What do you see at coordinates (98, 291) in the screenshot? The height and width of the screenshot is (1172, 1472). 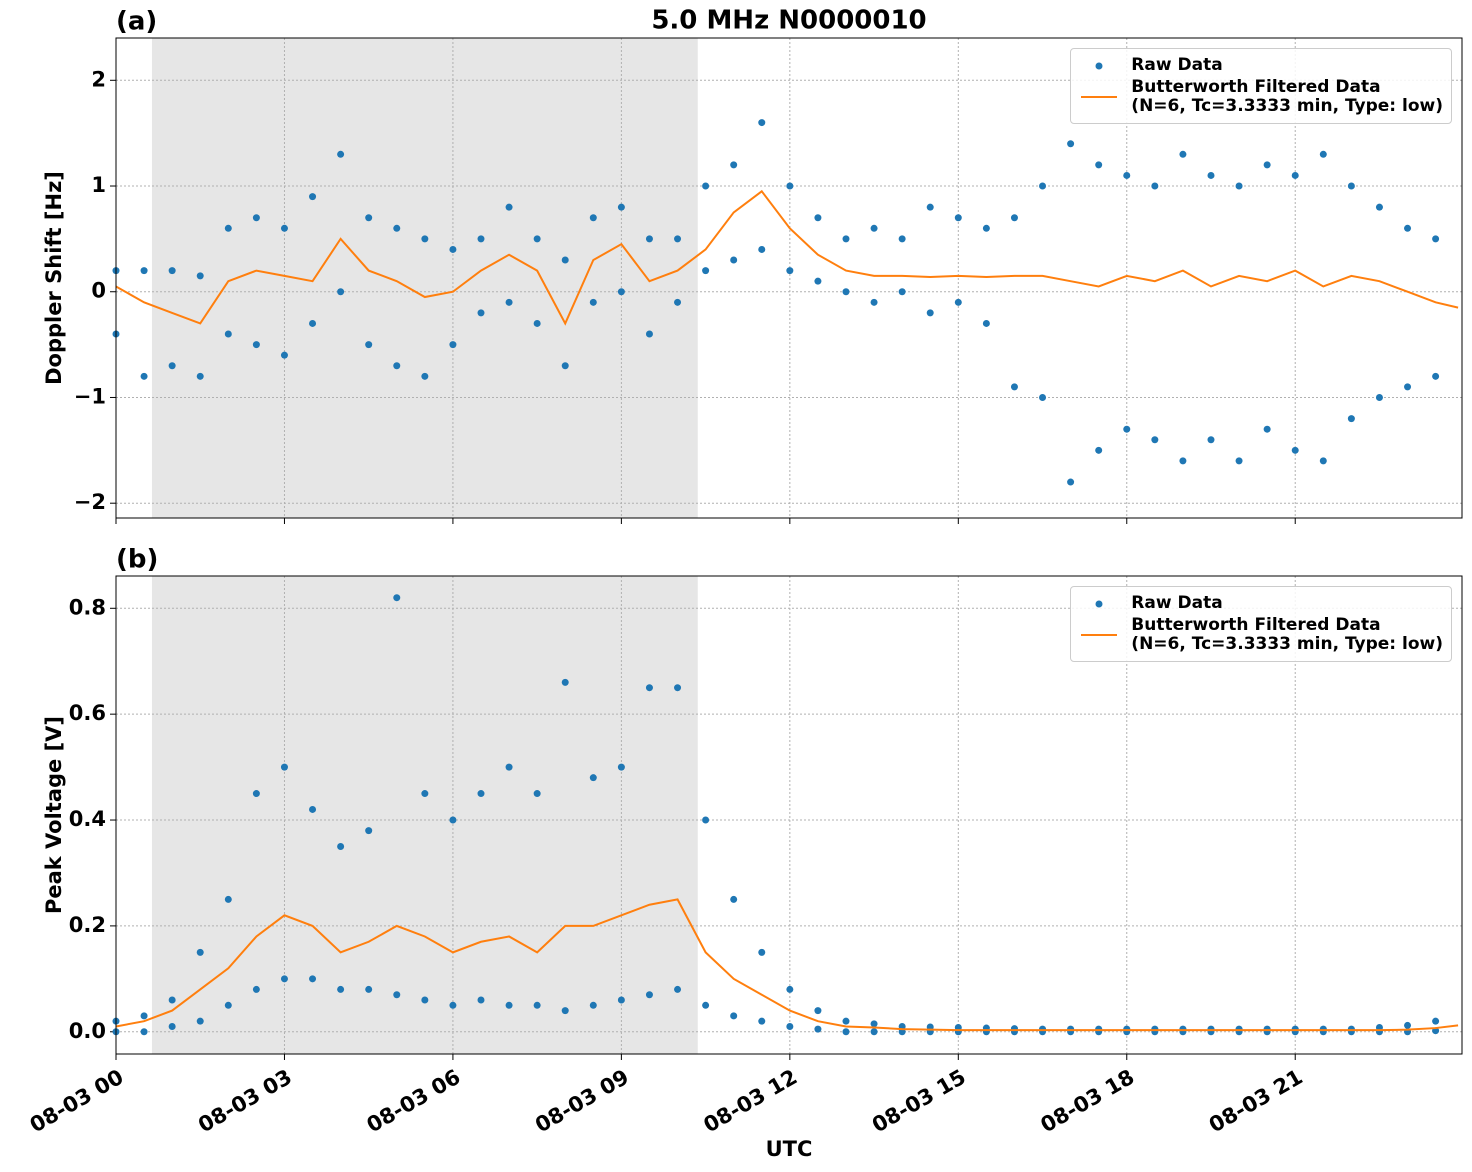 I see `y-tick-label: 0` at bounding box center [98, 291].